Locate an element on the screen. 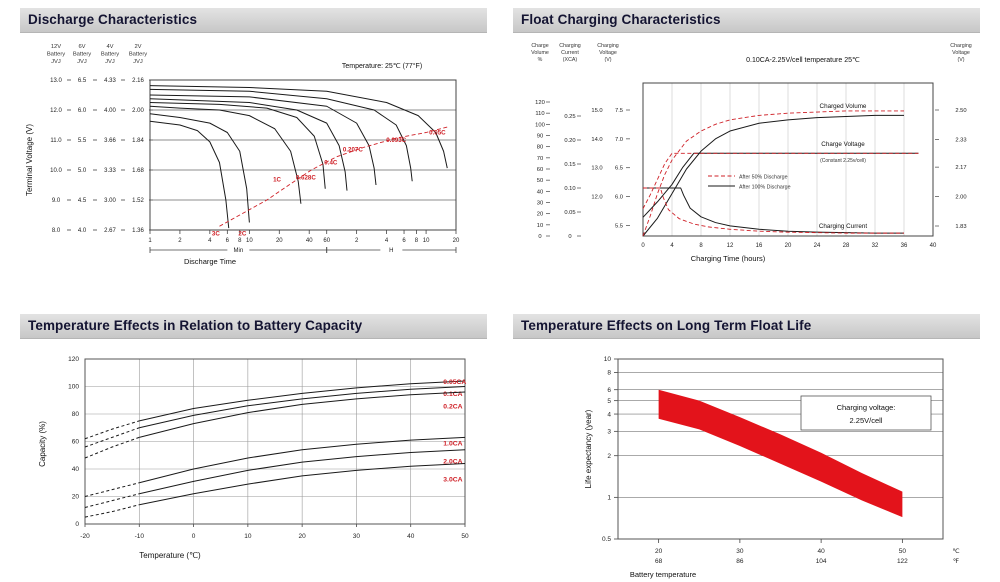 The height and width of the screenshot is (582, 1000). svg-text: 122 is located at coordinates (902, 561).